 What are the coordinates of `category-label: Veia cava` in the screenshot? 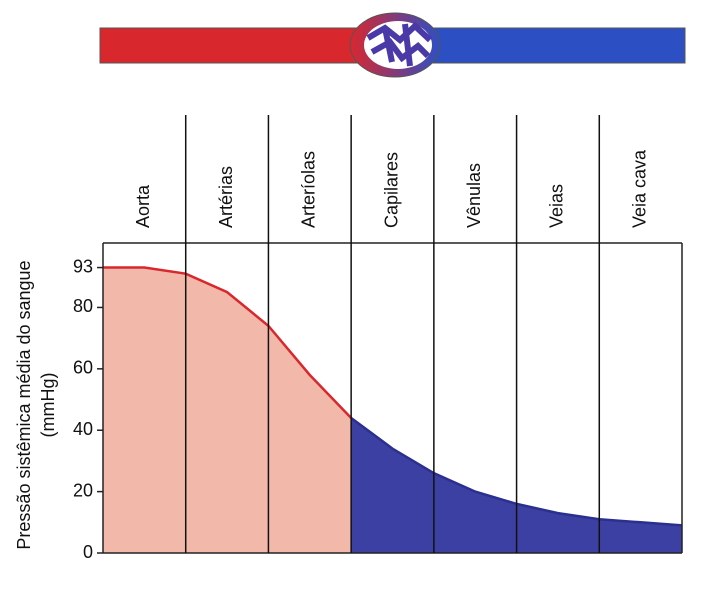 It's located at (639, 188).